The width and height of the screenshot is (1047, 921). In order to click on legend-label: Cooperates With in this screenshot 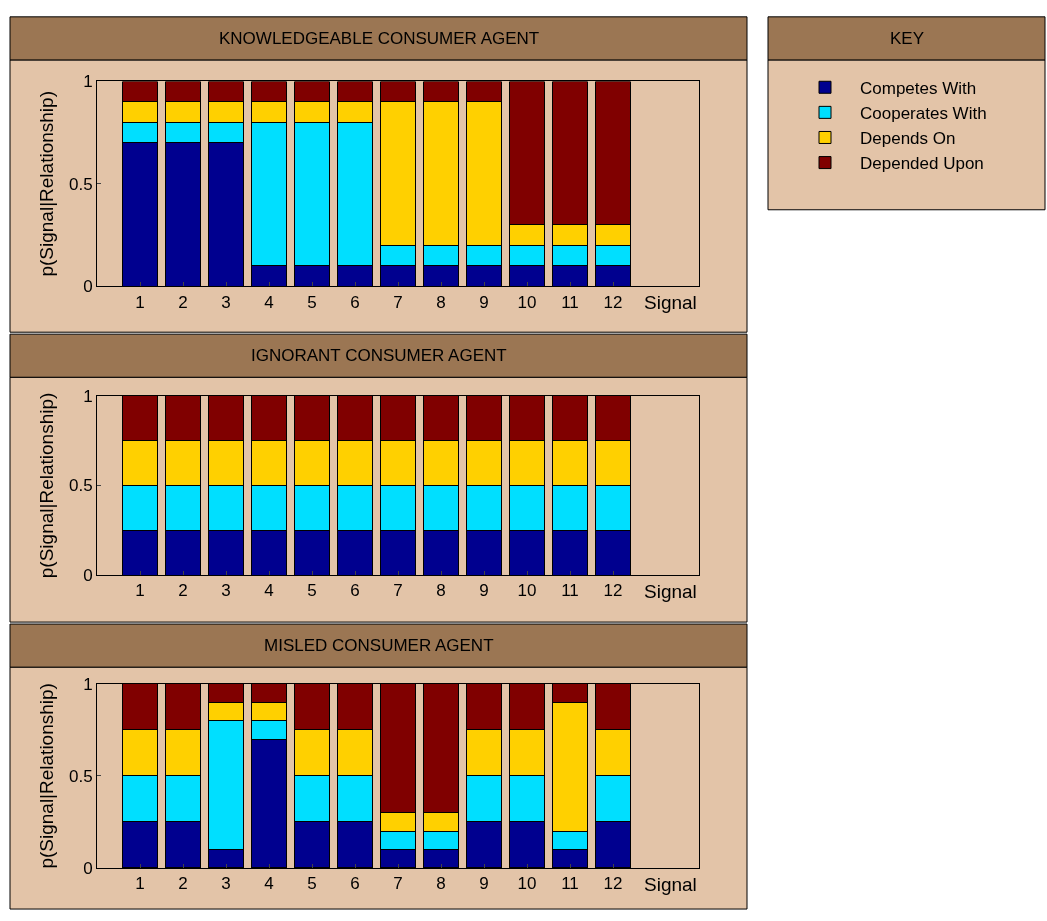, I will do `click(923, 113)`.